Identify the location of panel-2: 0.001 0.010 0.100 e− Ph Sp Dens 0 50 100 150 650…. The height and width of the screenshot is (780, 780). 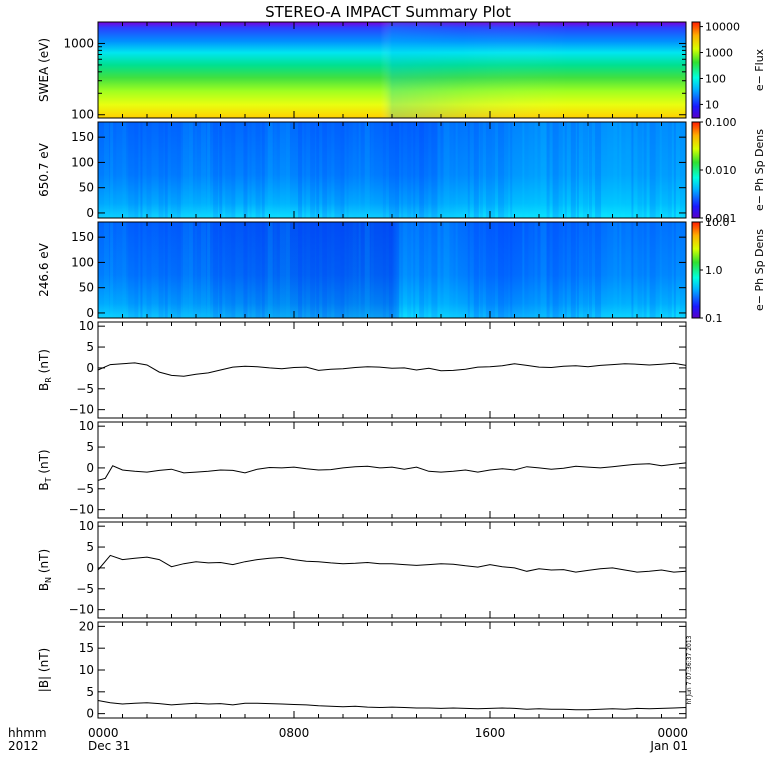
(401, 170).